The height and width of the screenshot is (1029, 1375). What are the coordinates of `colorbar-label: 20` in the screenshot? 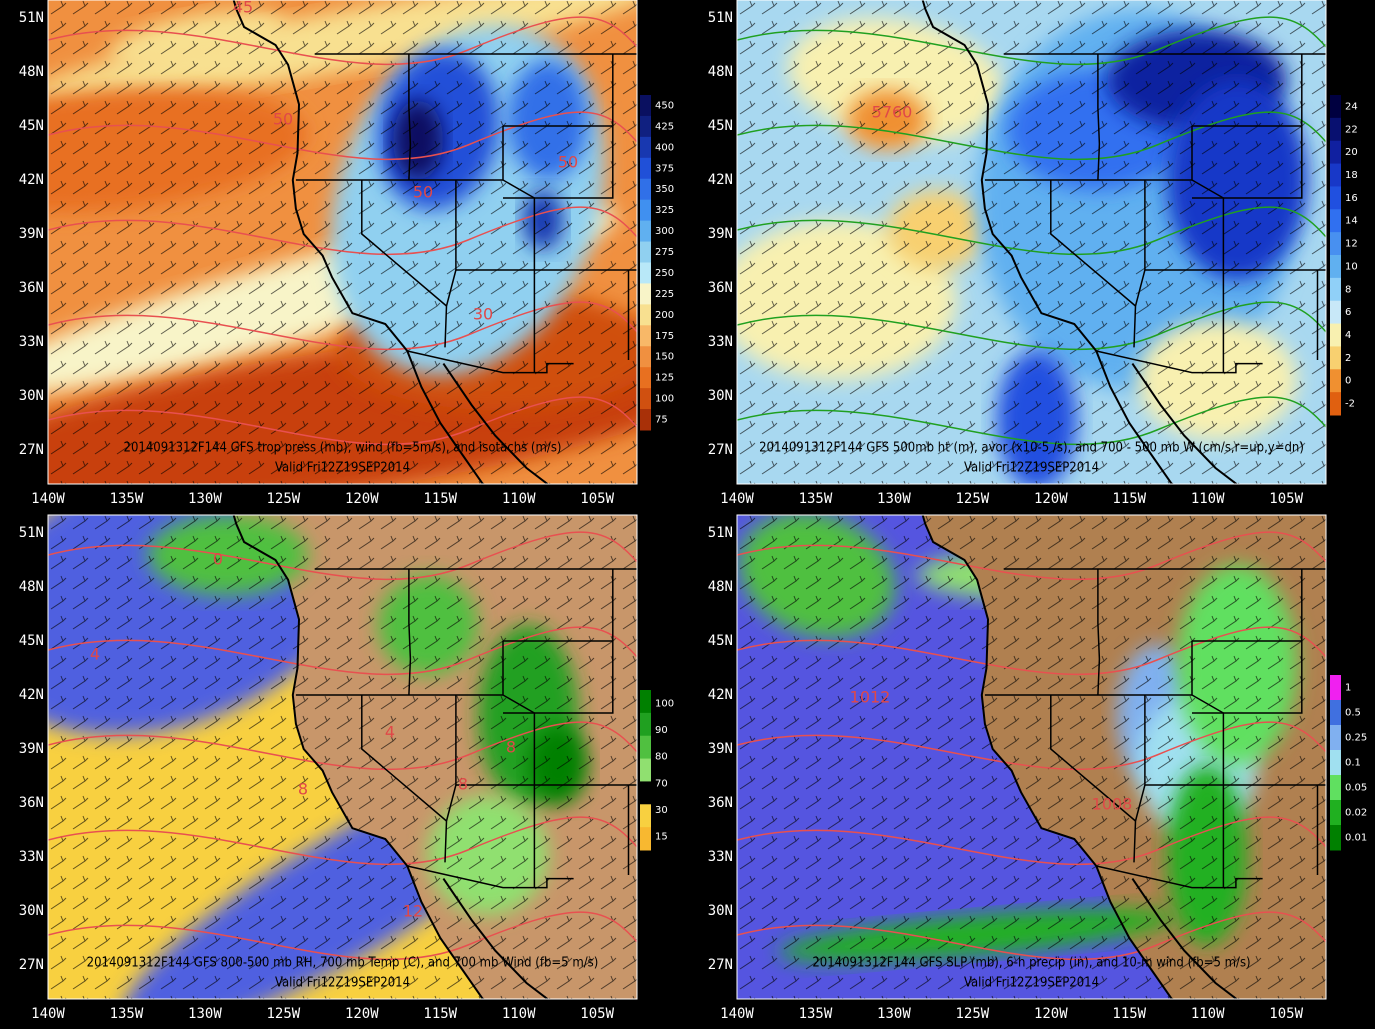 It's located at (1351, 152).